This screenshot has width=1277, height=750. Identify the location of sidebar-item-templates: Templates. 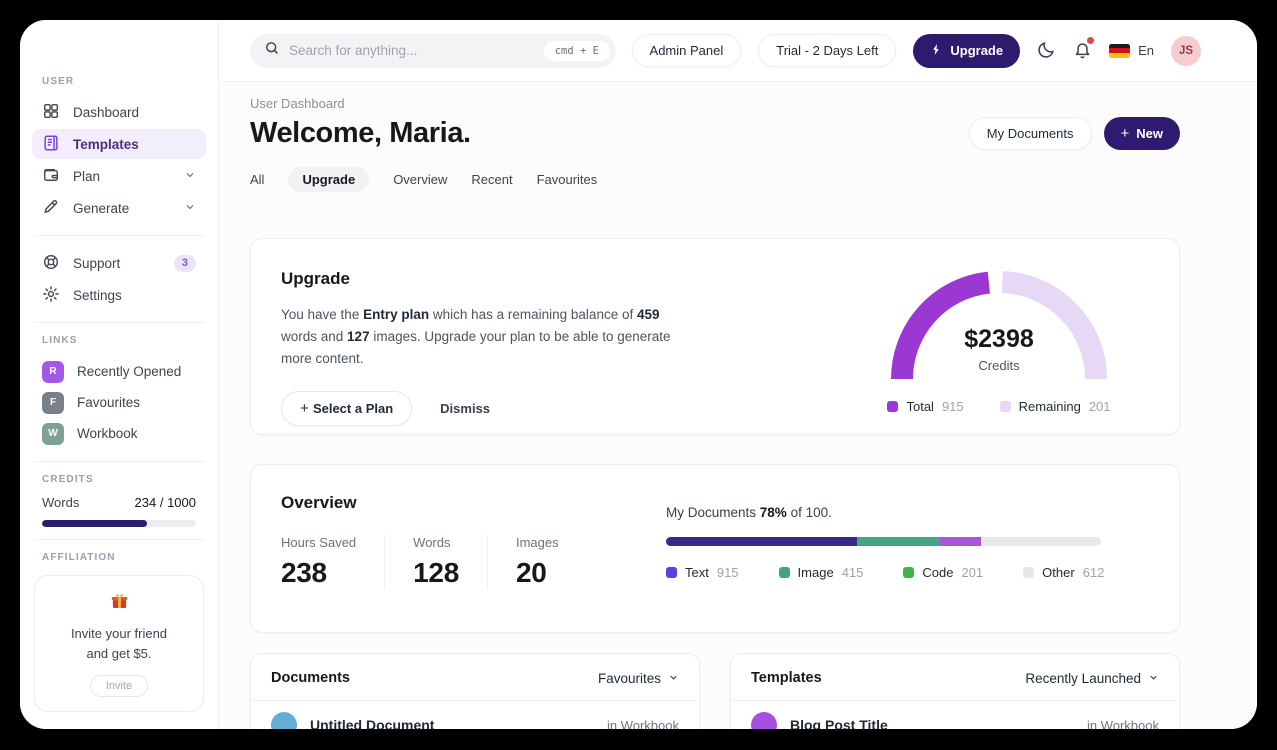
(119, 144).